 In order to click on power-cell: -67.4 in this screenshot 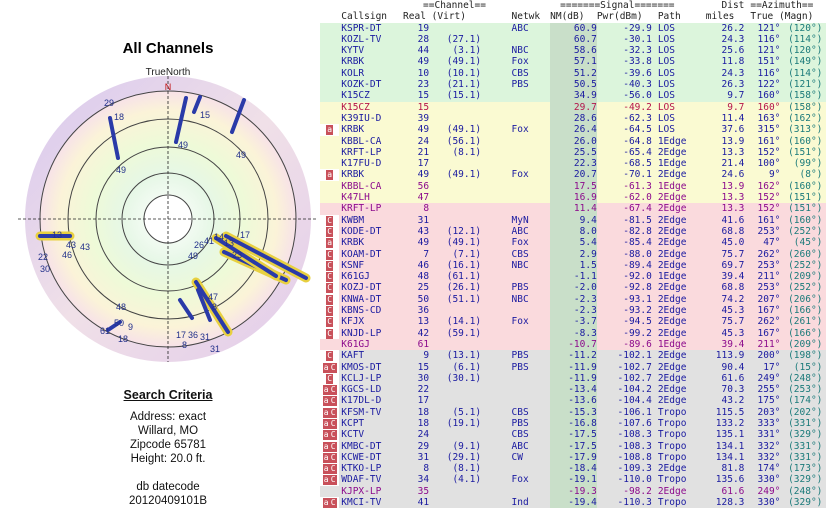, I will do `click(637, 209)`.